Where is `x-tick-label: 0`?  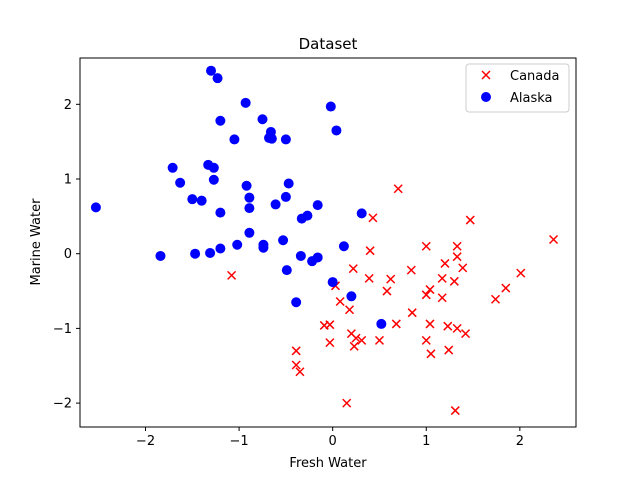 x-tick-label: 0 is located at coordinates (333, 441).